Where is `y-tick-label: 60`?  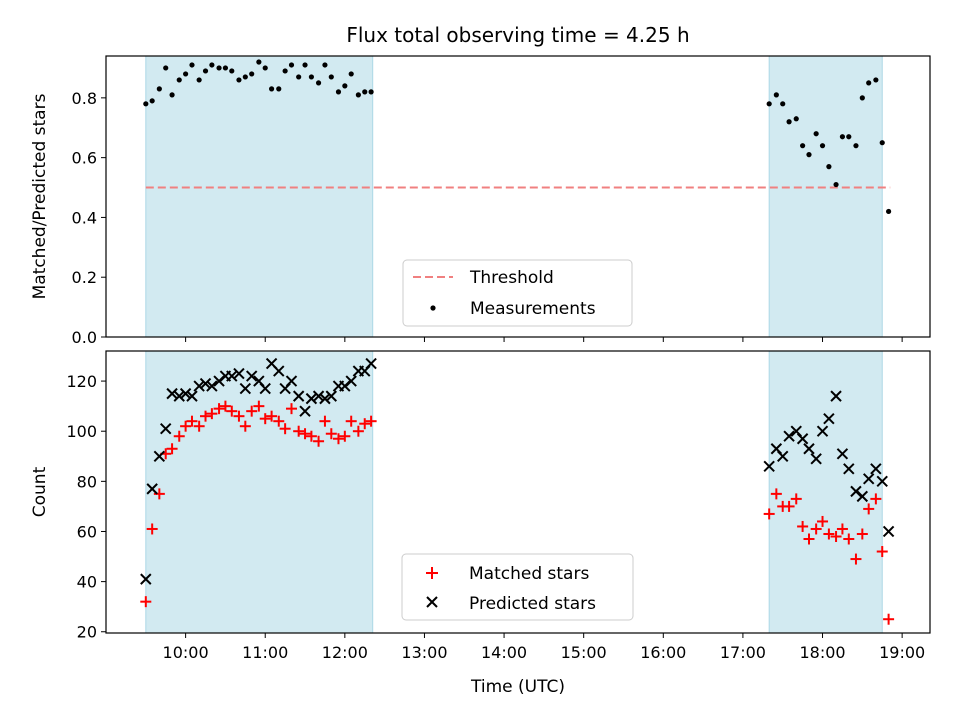
y-tick-label: 60 is located at coordinates (87, 531).